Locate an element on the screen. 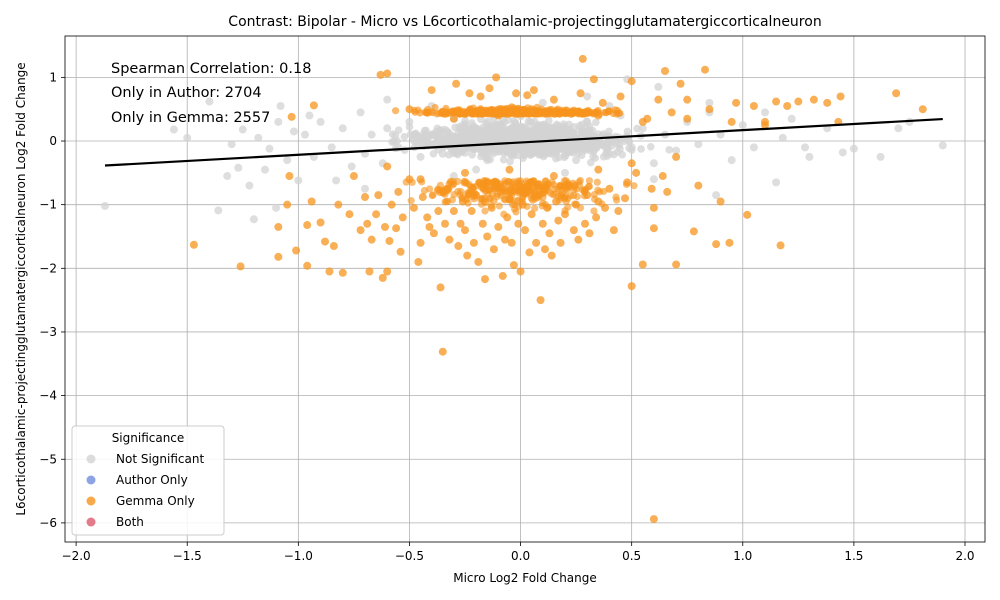 This screenshot has height=600, width=1000. legend-entry-label: Both is located at coordinates (130, 522).